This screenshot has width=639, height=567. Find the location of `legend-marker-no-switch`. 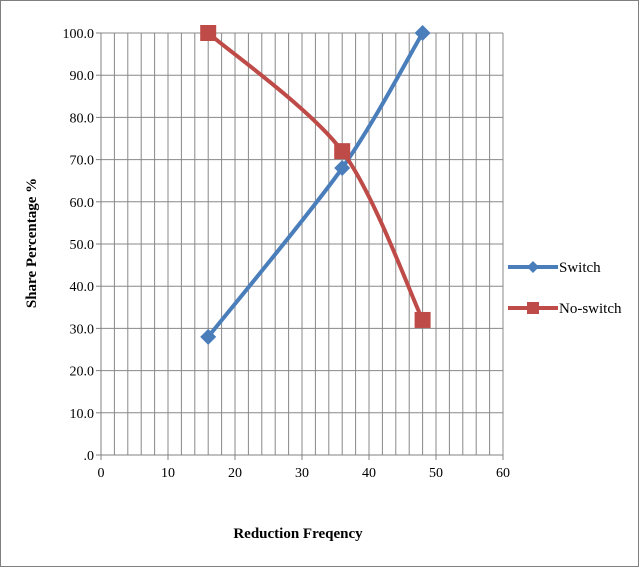

legend-marker-no-switch is located at coordinates (533, 308).